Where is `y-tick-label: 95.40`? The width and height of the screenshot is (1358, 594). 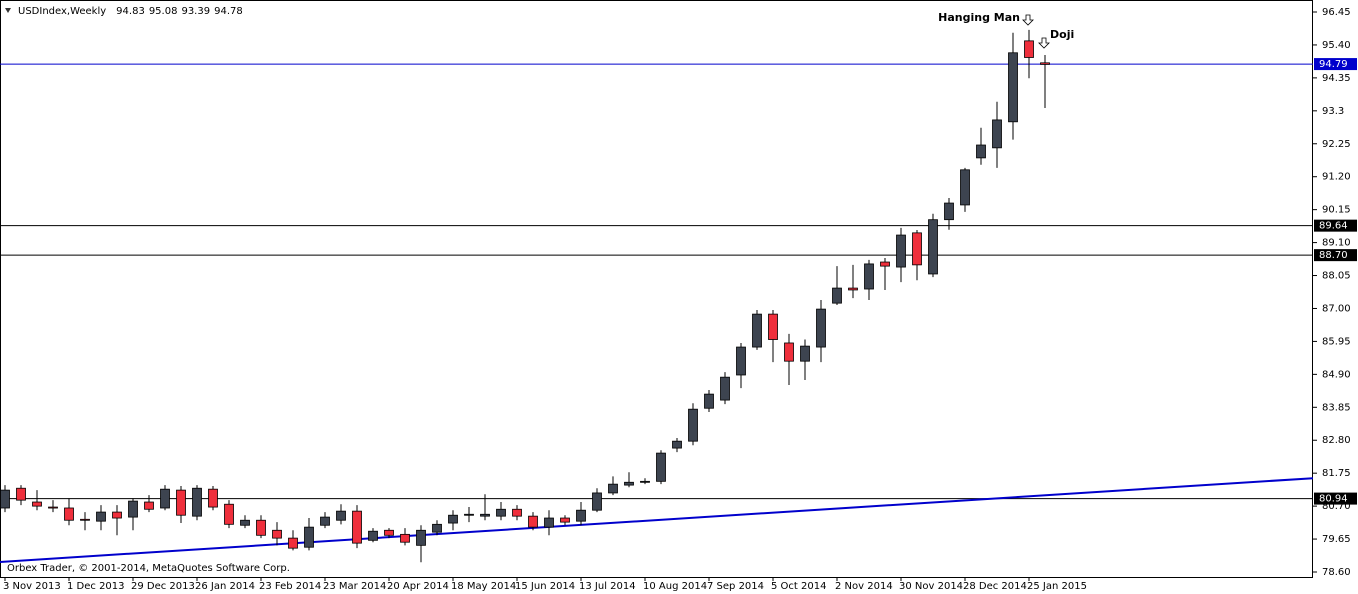 y-tick-label: 95.40 is located at coordinates (1336, 45).